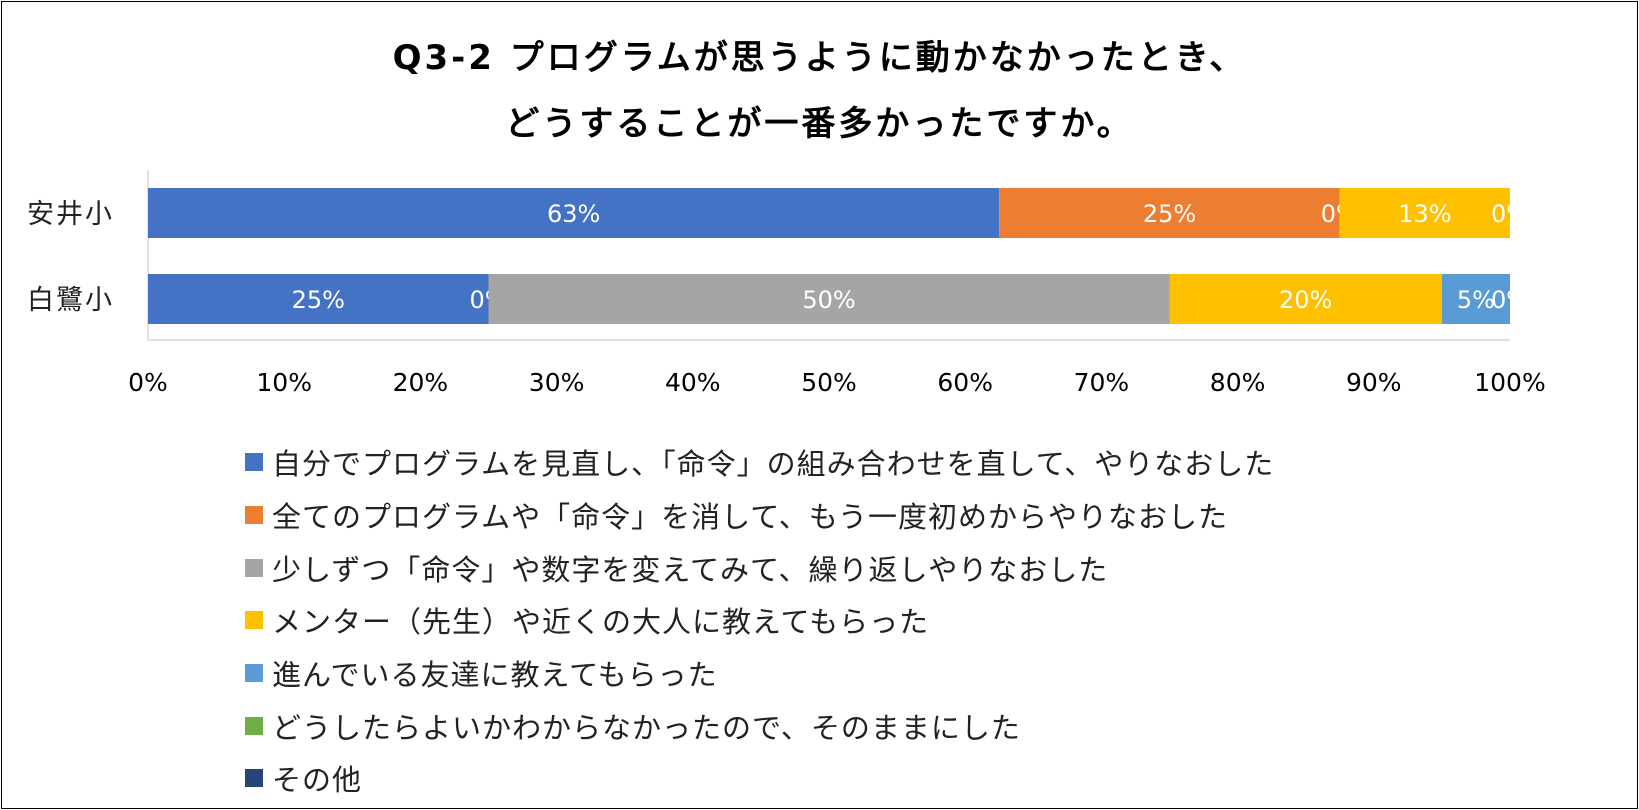  I want to click on legend-label: 全てのプログラムや「命令」を消して、もう一度初めからやりなおした, so click(750, 517).